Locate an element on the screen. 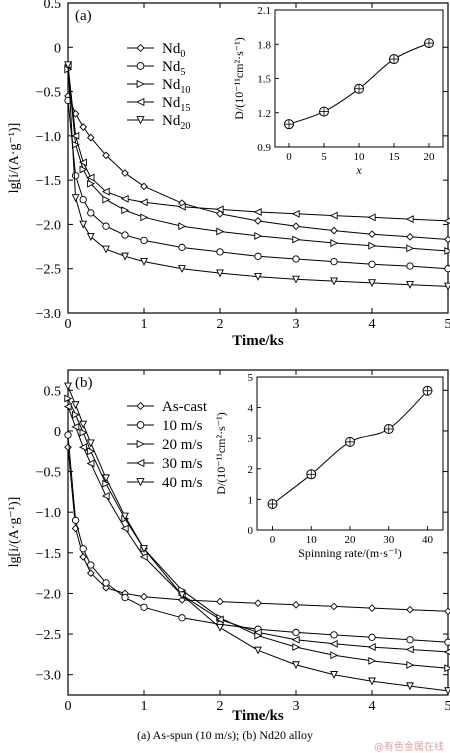  inset-x-tick-label: 40 is located at coordinates (428, 540).